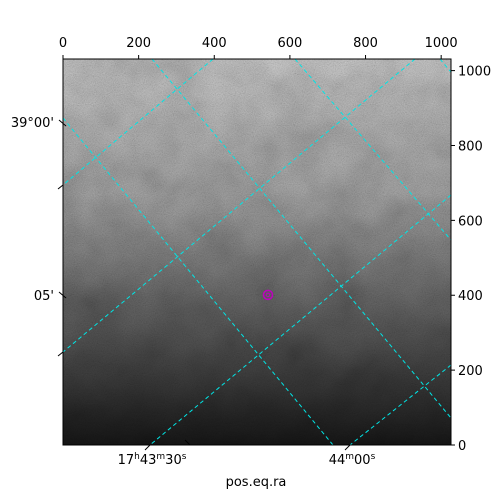 This screenshot has width=500, height=504. I want to click on x-axis-label: pos.eq.ra, so click(256, 482).